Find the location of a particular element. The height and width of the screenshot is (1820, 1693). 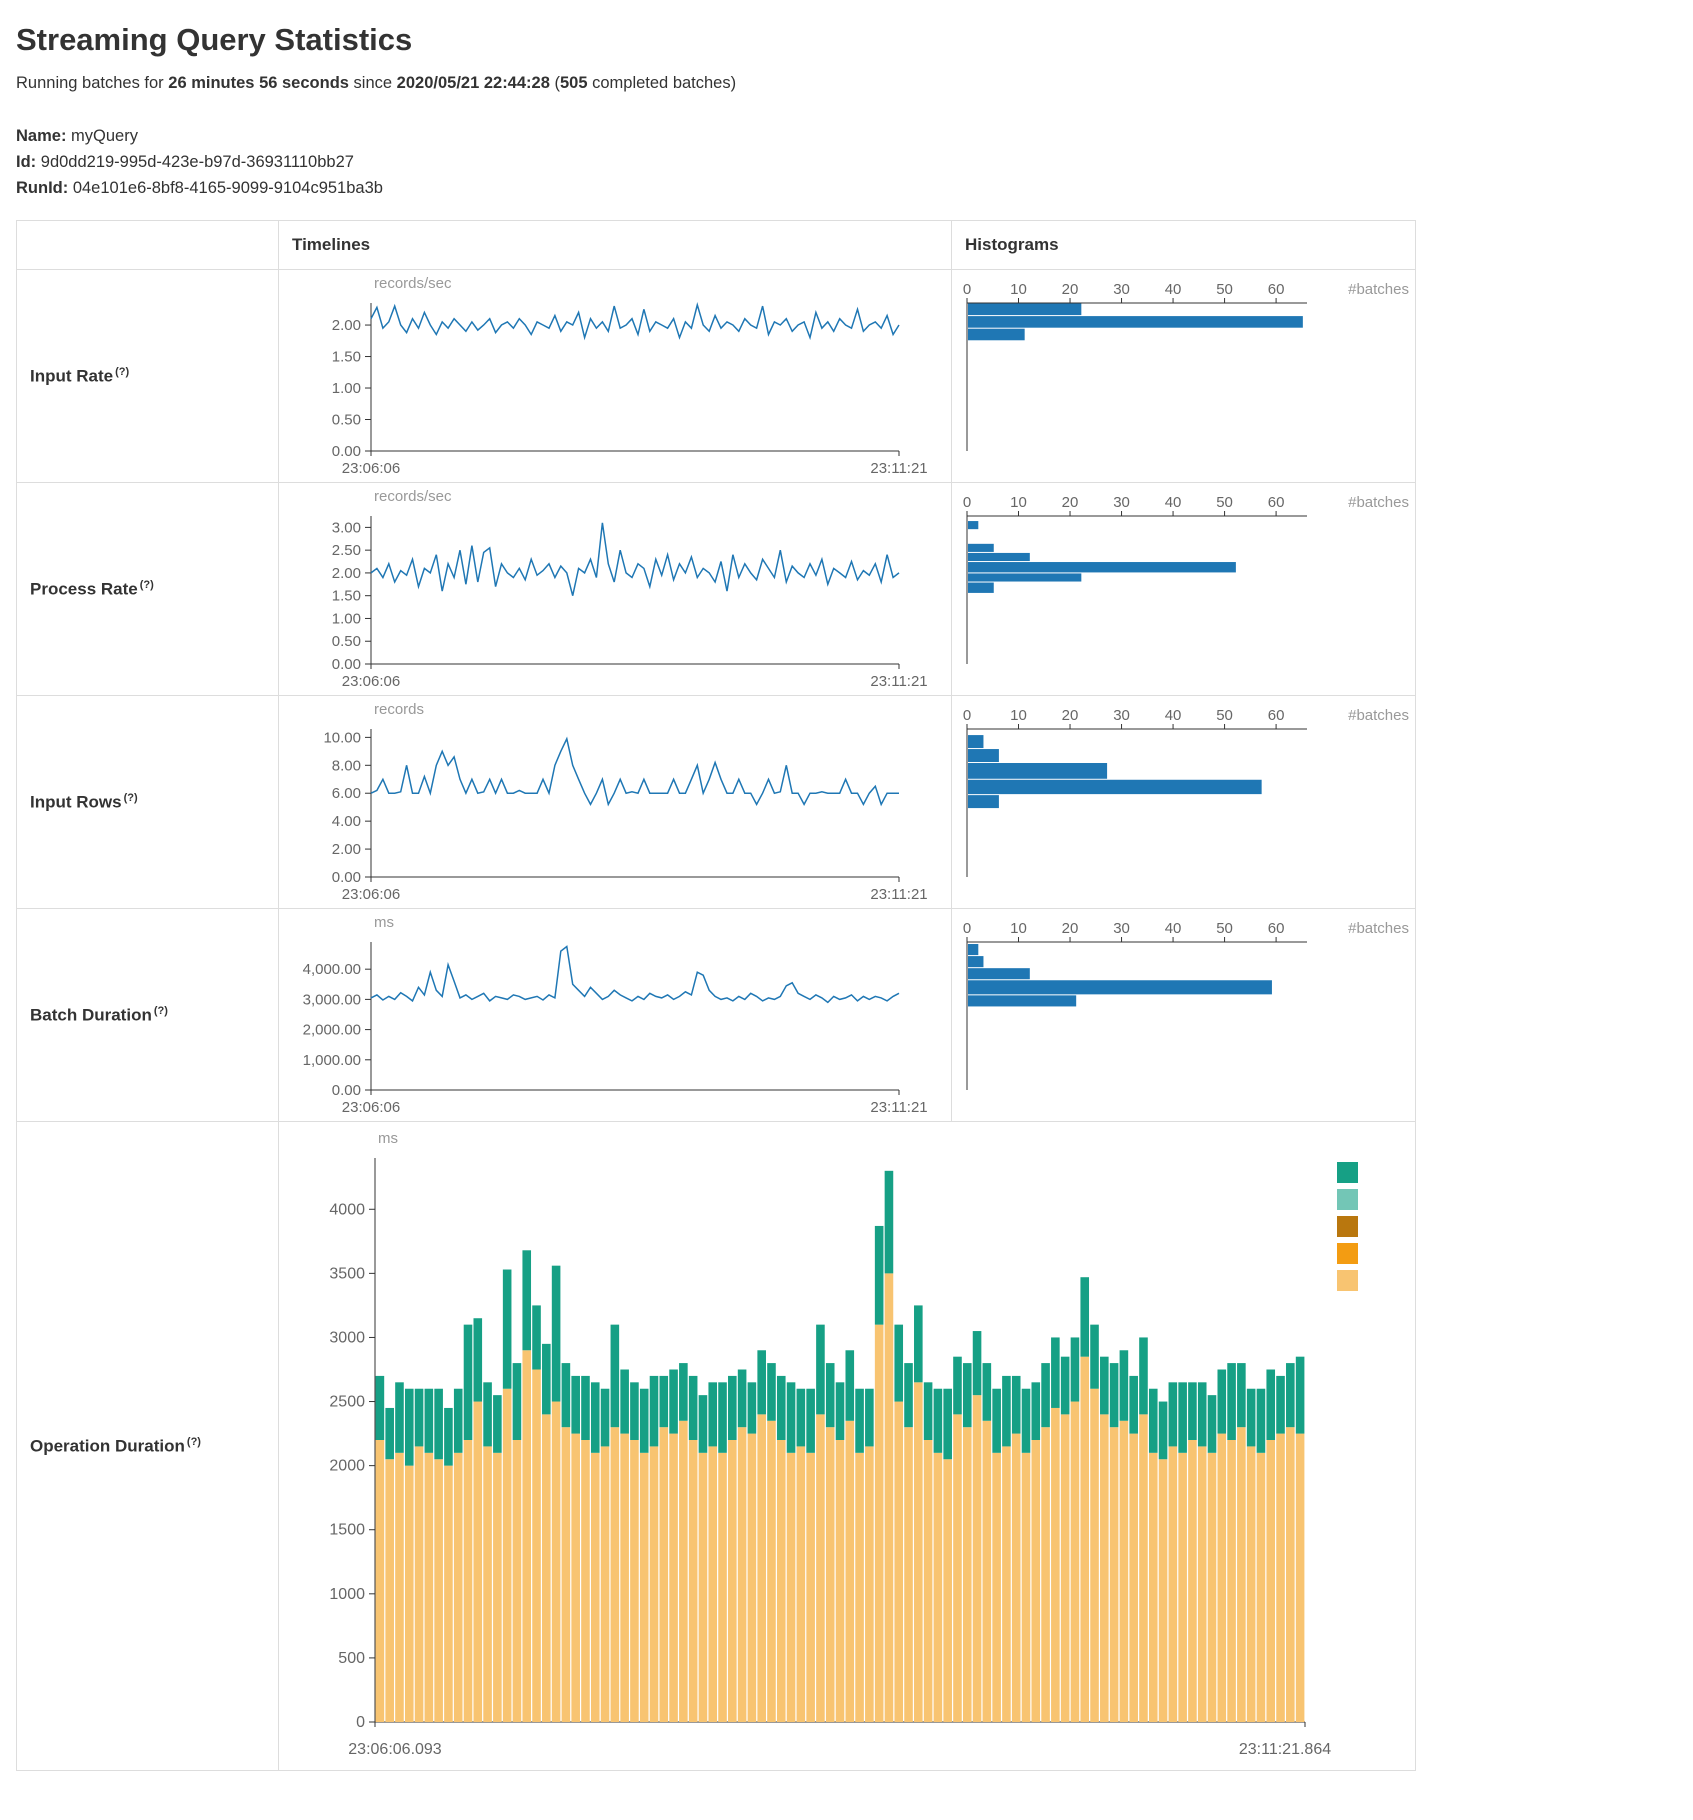

svg-text: 500 is located at coordinates (351, 1658).